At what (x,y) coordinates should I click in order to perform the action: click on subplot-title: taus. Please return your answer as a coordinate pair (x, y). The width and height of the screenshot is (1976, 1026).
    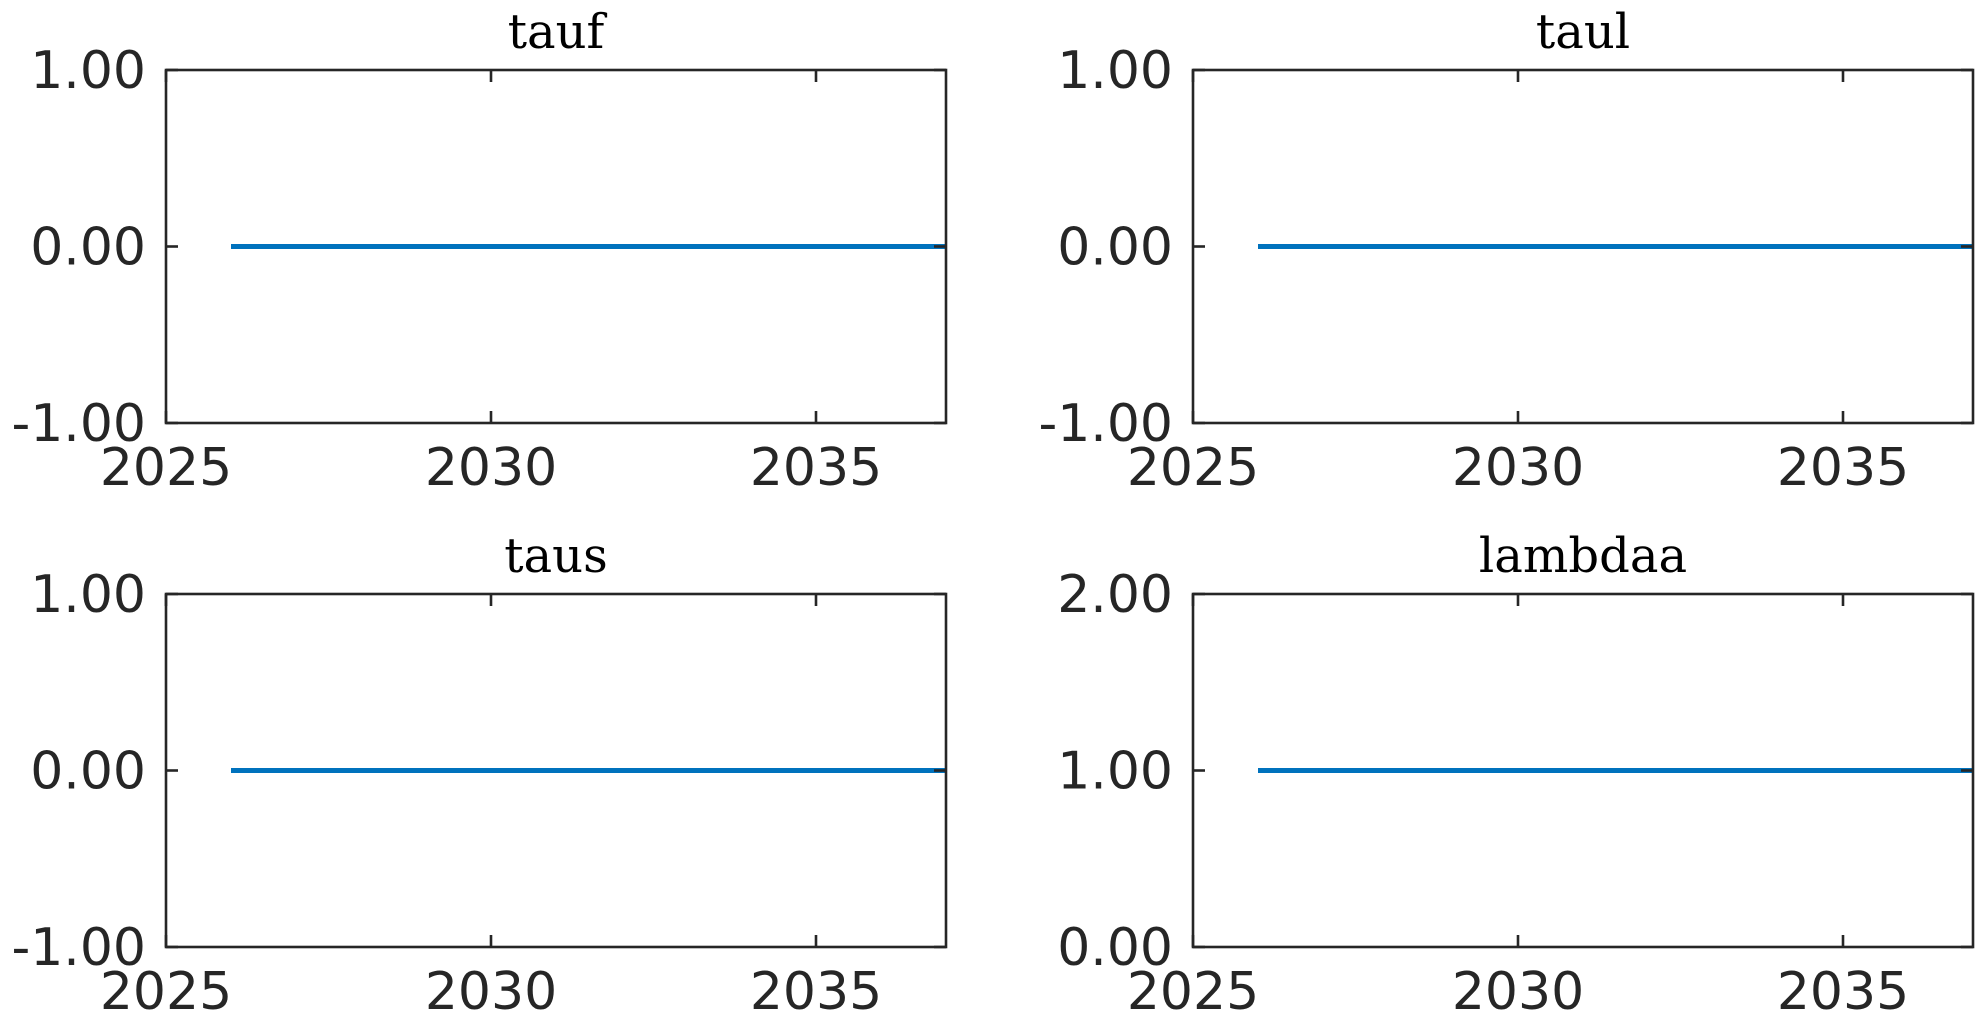
    Looking at the image, I should click on (555, 556).